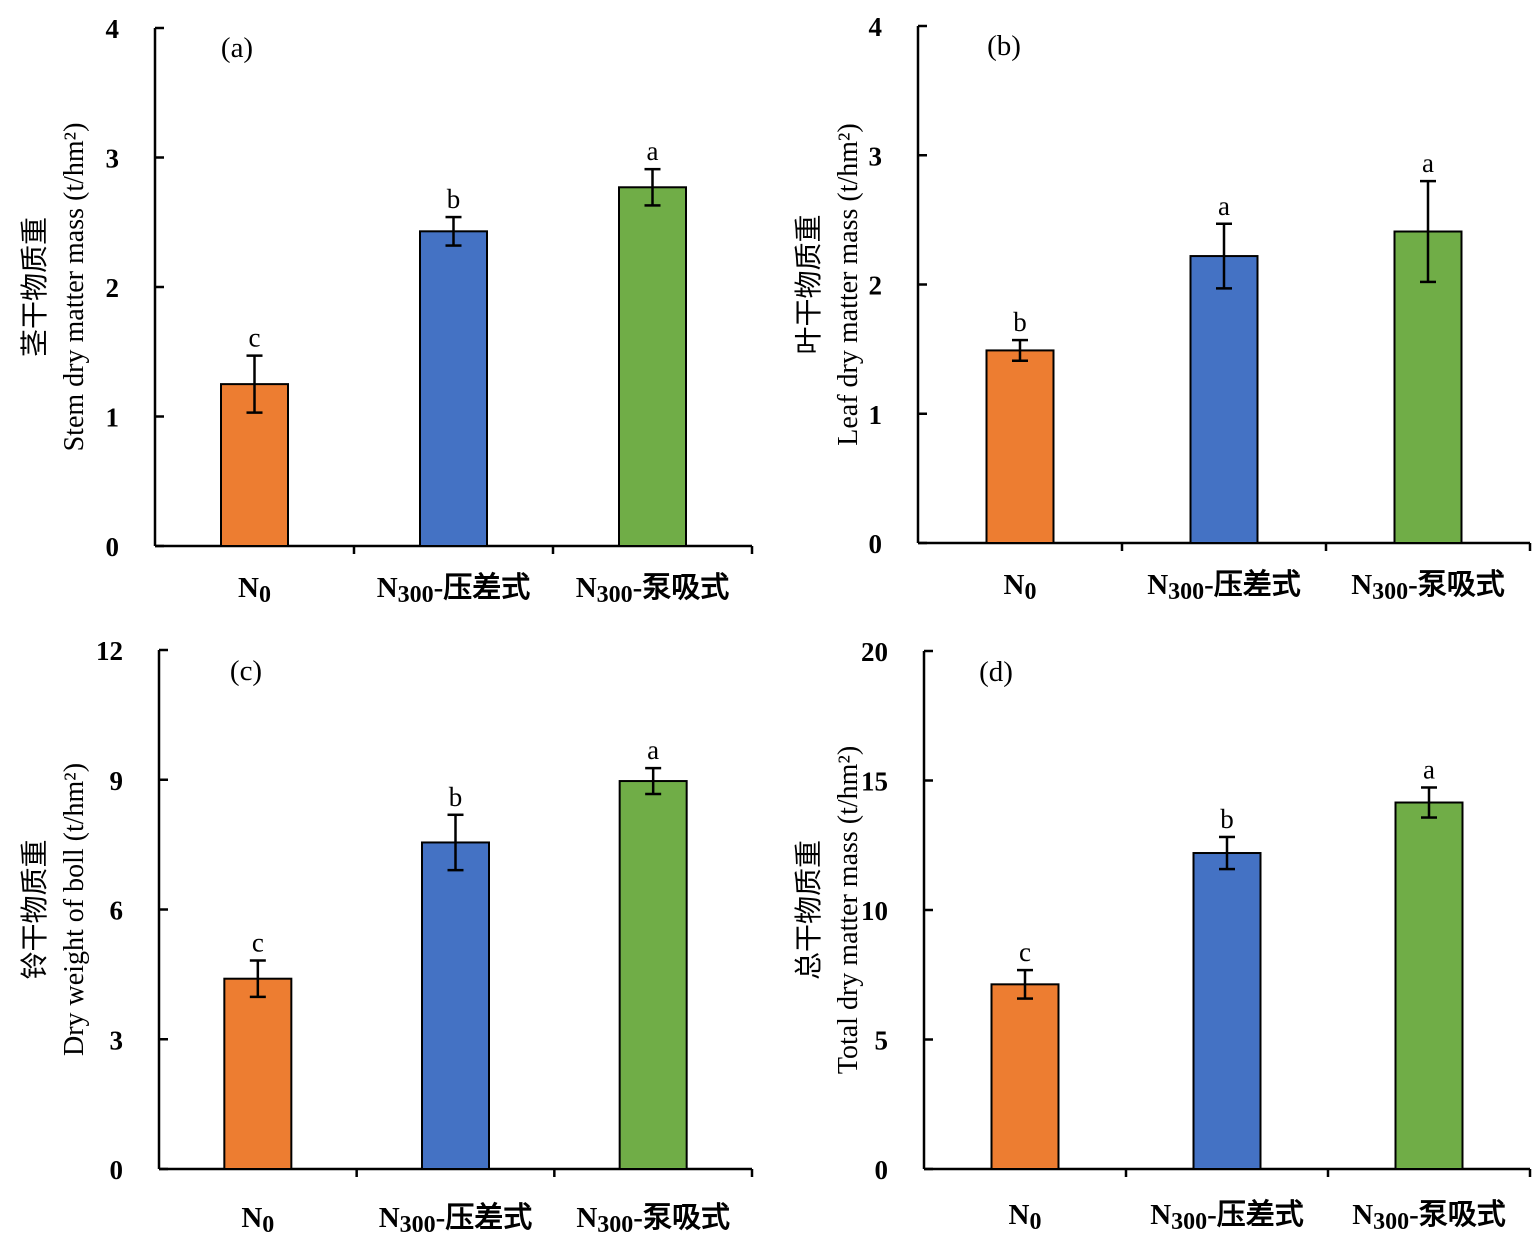 The height and width of the screenshot is (1244, 1535). Describe the element at coordinates (237, 48) in the screenshot. I see `panel-label: (a)` at that location.